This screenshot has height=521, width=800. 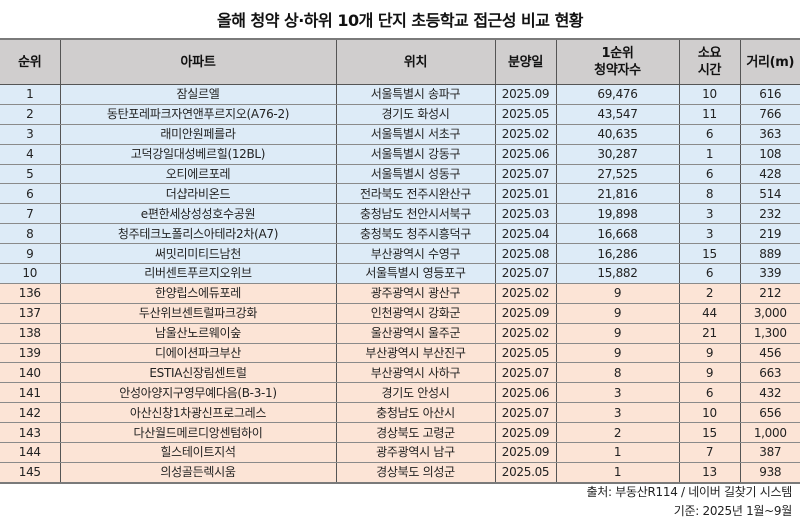 I want to click on cell-distance: 3,000, so click(x=769, y=313).